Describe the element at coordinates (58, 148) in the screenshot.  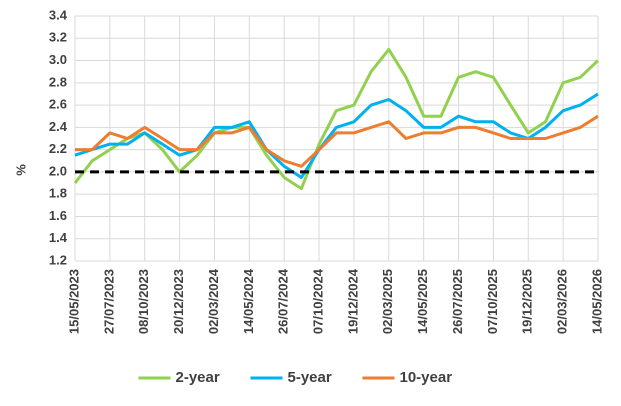
I see `y-tick-label: 2.2` at that location.